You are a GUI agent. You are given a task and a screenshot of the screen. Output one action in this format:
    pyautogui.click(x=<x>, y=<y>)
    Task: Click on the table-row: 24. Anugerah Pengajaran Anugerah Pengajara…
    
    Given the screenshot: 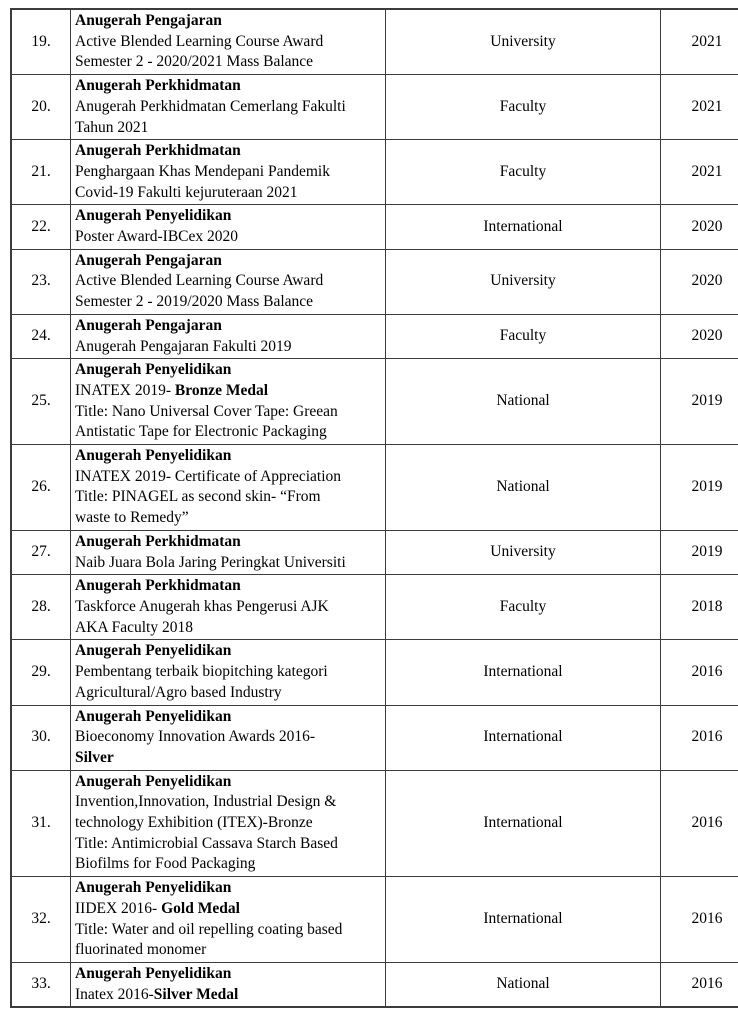 What is the action you would take?
    pyautogui.click(x=374, y=336)
    